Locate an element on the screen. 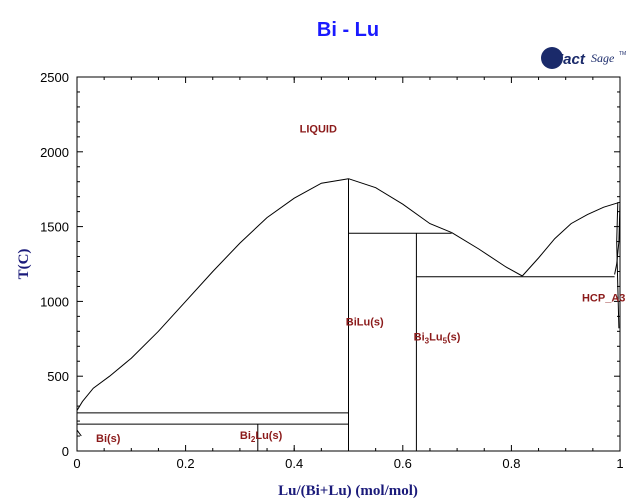  y-tick-label: 500 is located at coordinates (58, 376).